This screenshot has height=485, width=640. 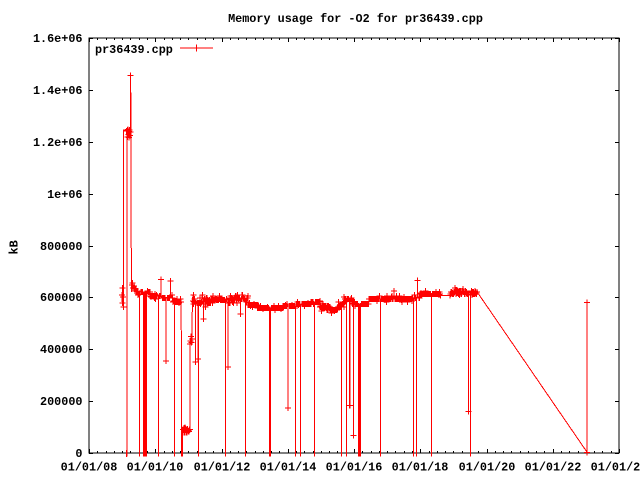 I want to click on svg-text: 01/01/08, so click(x=89, y=468).